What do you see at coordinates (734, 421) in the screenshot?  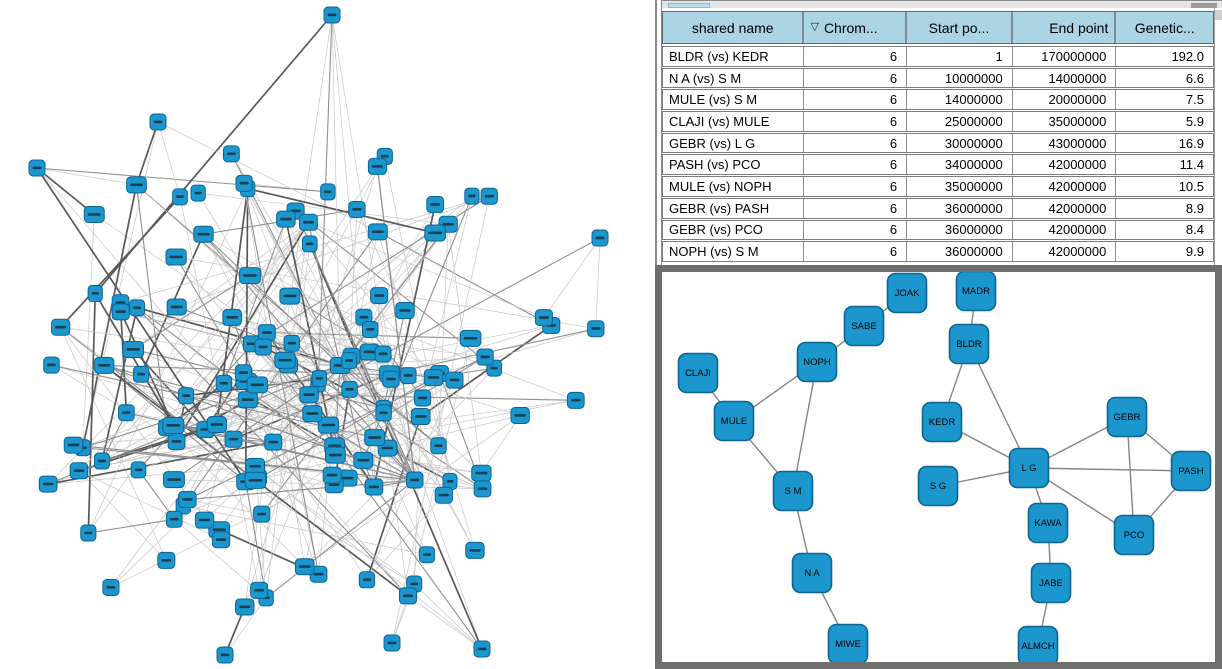 I see `network-node: MULE` at bounding box center [734, 421].